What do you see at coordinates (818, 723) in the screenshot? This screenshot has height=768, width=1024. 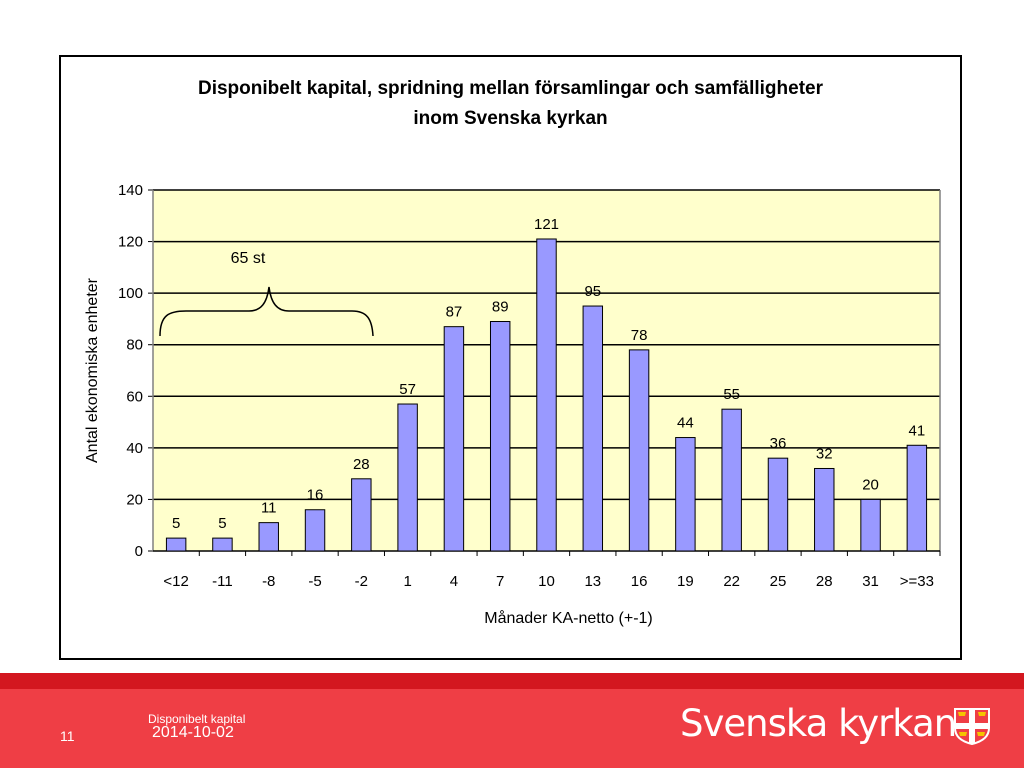 I see `brand-name: Svenska kyrkan` at bounding box center [818, 723].